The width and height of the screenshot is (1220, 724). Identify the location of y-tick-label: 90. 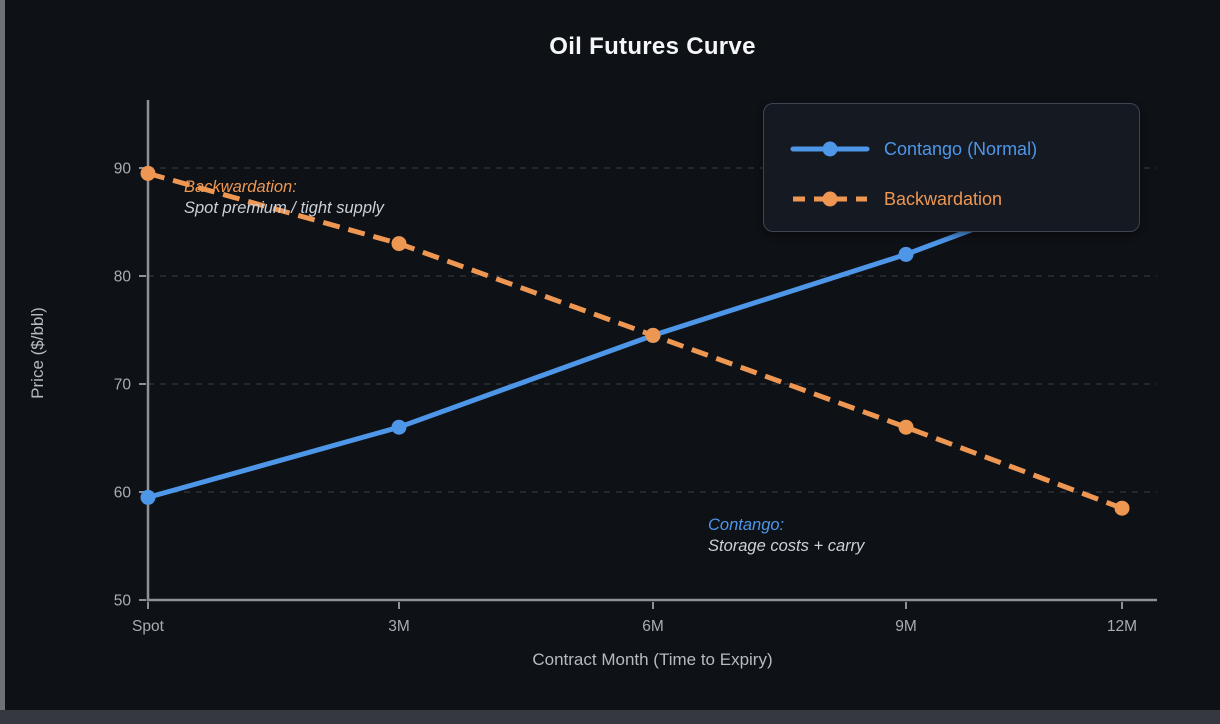
(123, 169).